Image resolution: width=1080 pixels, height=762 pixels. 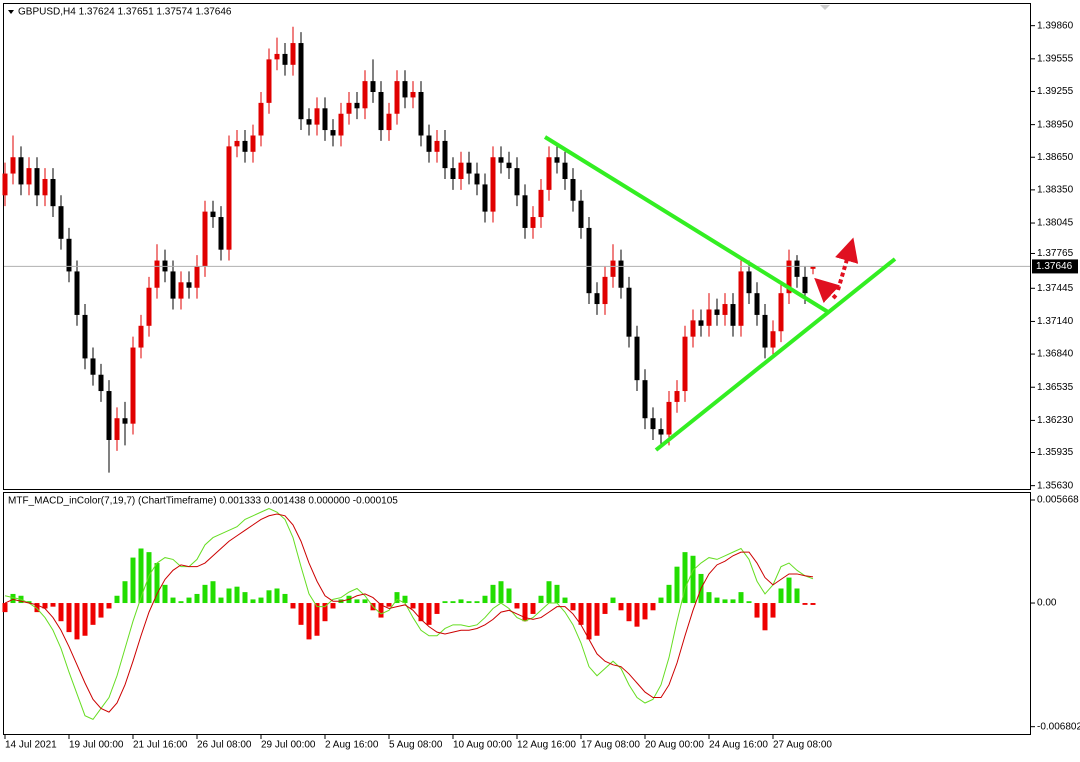 What do you see at coordinates (546, 745) in the screenshot?
I see `x-tick-label: 12 Aug 16:00` at bounding box center [546, 745].